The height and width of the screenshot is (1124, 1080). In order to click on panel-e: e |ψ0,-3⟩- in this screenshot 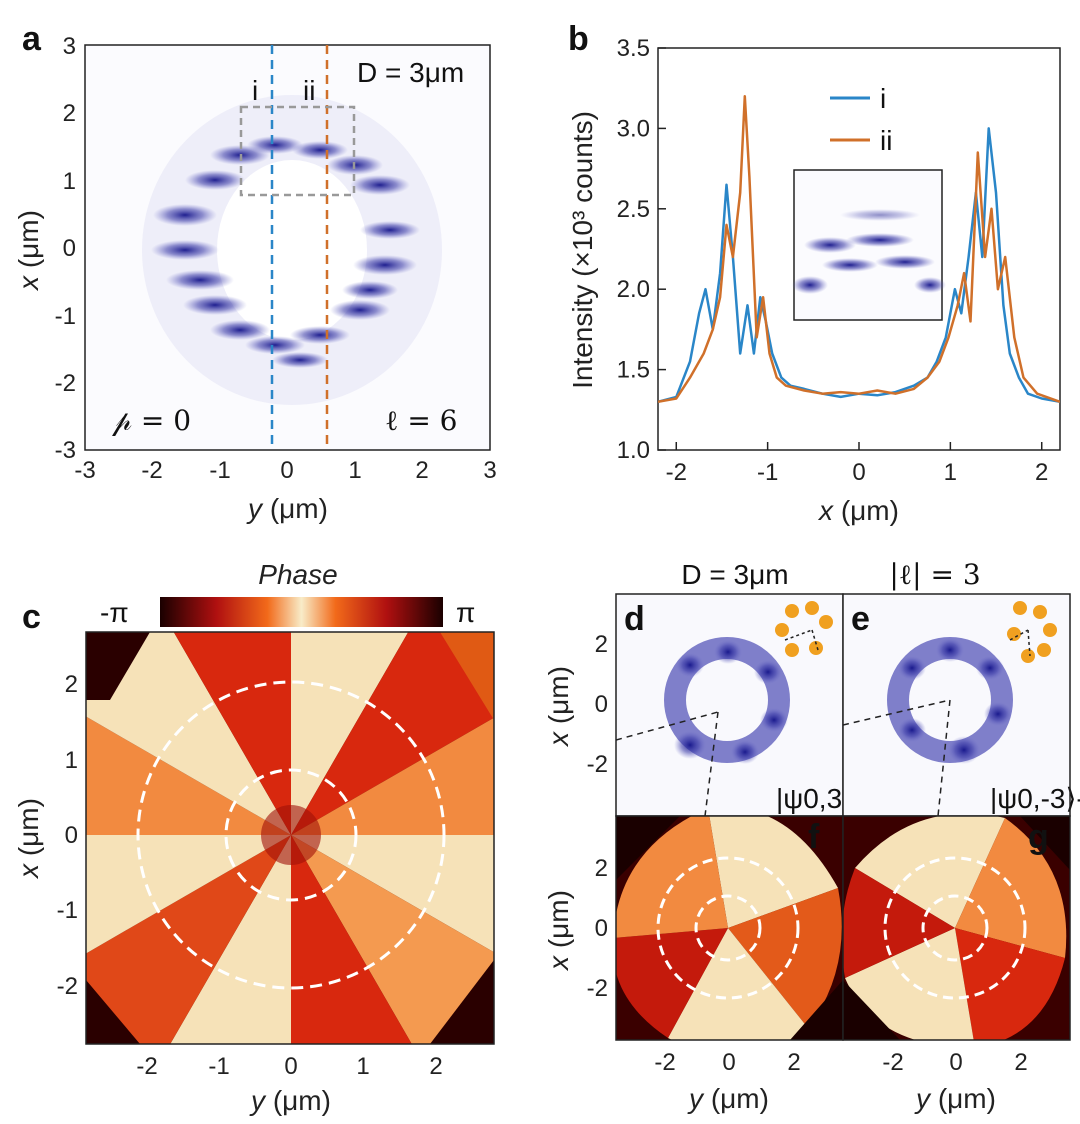, I will do `click(961, 705)`.